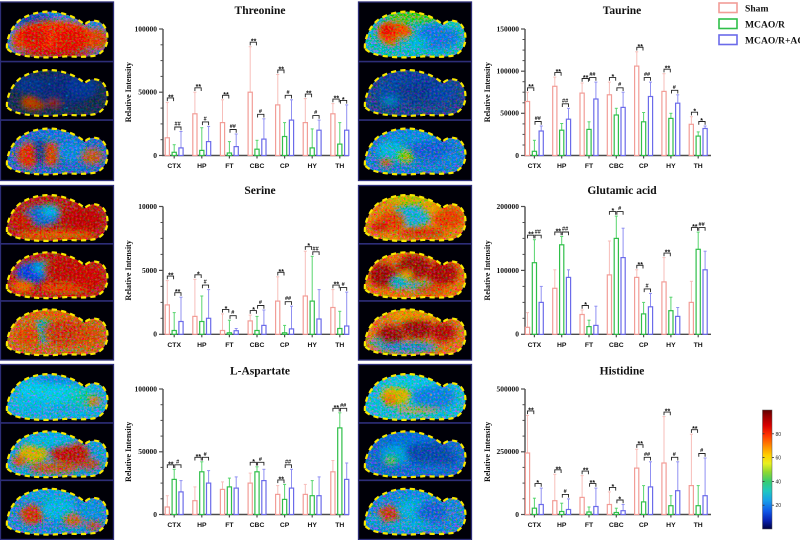 Image resolution: width=800 pixels, height=540 pixels. Describe the element at coordinates (779, 506) in the screenshot. I see `svg-text: 20` at that location.